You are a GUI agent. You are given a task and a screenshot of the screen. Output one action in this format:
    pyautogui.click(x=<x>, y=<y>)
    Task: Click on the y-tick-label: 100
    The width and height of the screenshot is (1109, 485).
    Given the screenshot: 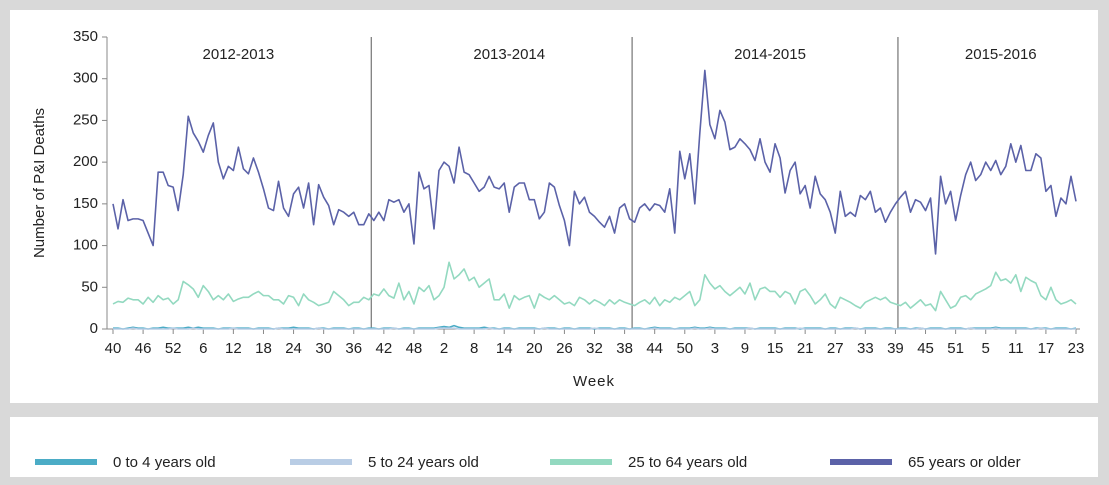 What is the action you would take?
    pyautogui.click(x=85, y=245)
    